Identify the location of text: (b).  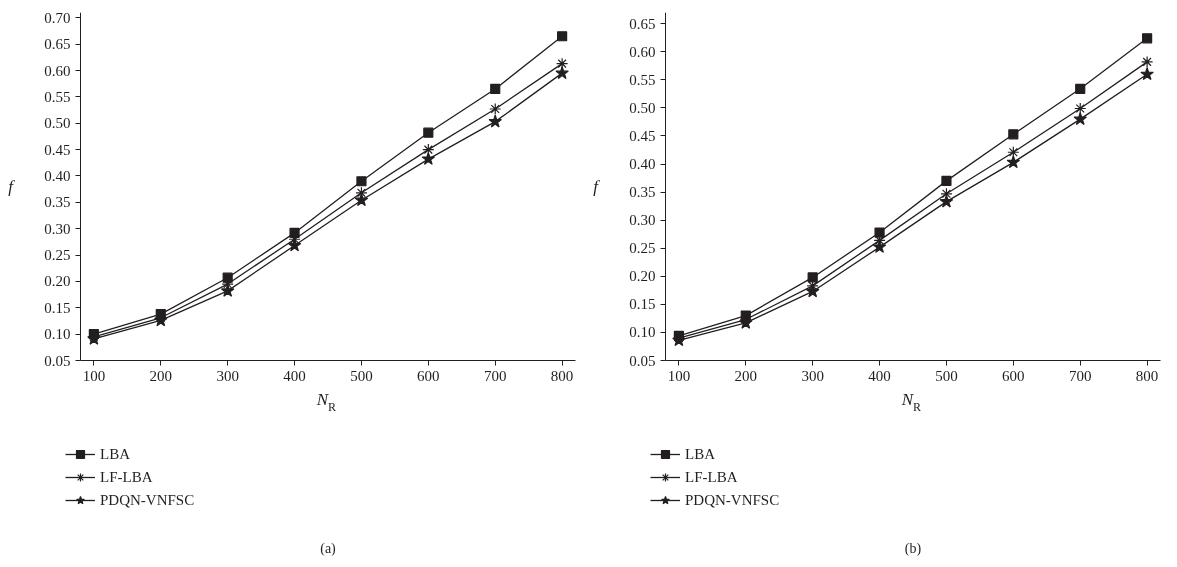
(913, 548).